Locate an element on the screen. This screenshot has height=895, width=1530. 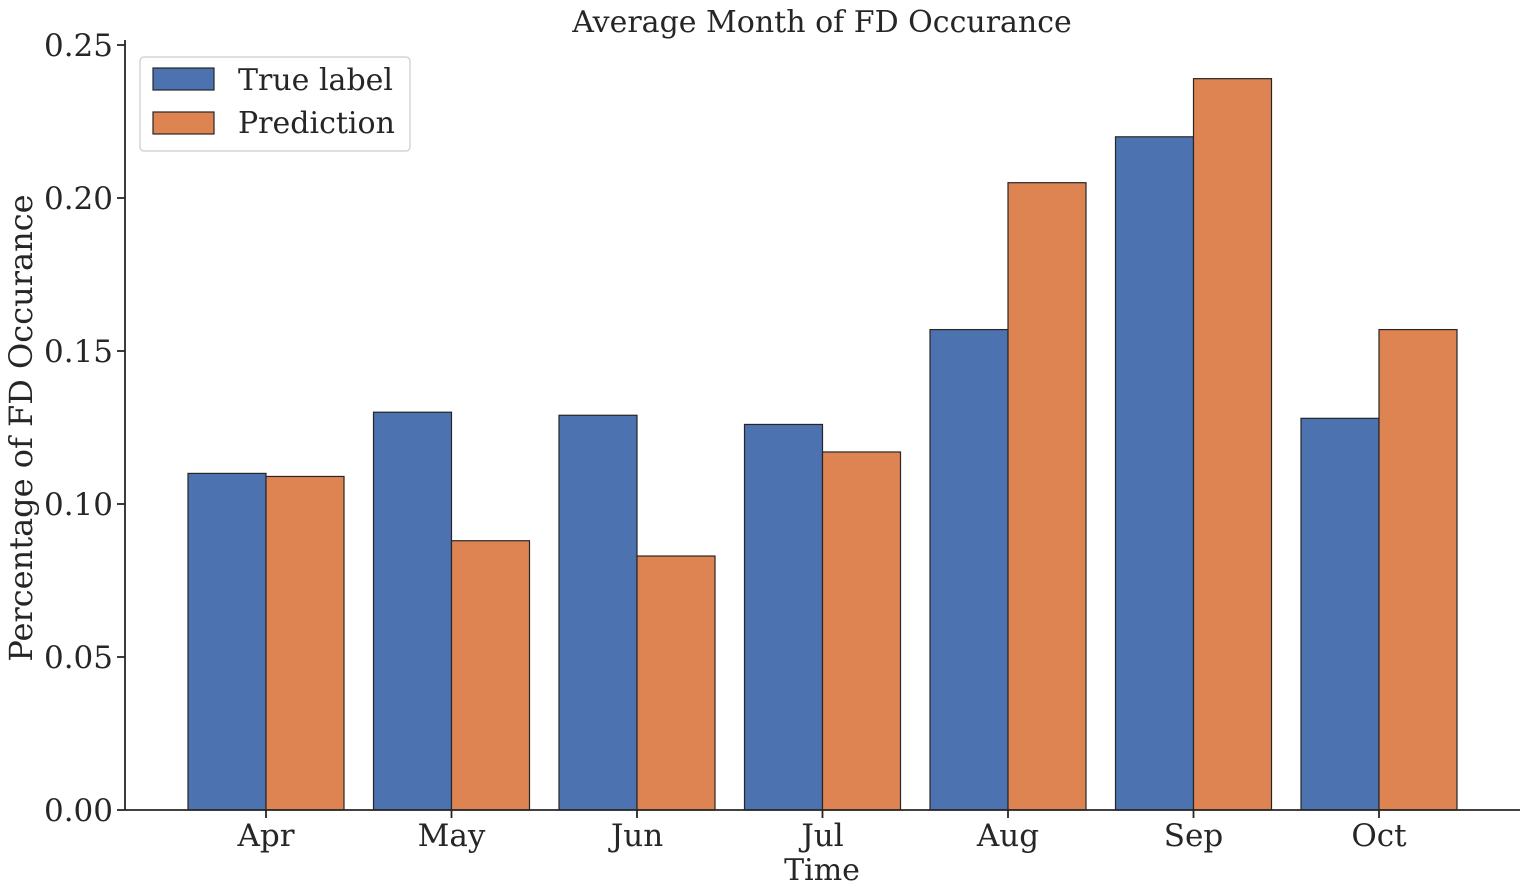
y-tick-label: 0.20 is located at coordinates (78, 199).